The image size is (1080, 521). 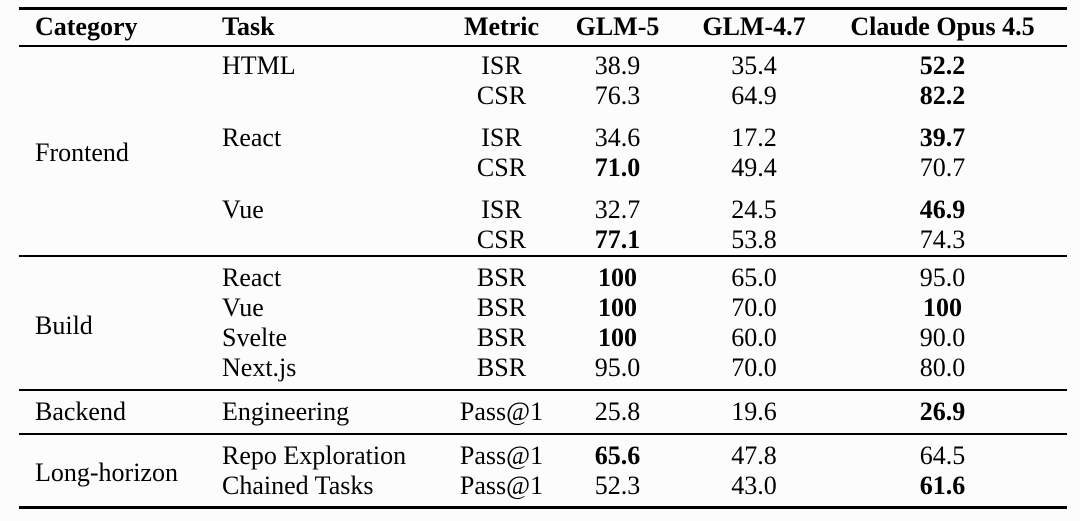 What do you see at coordinates (86, 27) in the screenshot?
I see `col-header-category: Category` at bounding box center [86, 27].